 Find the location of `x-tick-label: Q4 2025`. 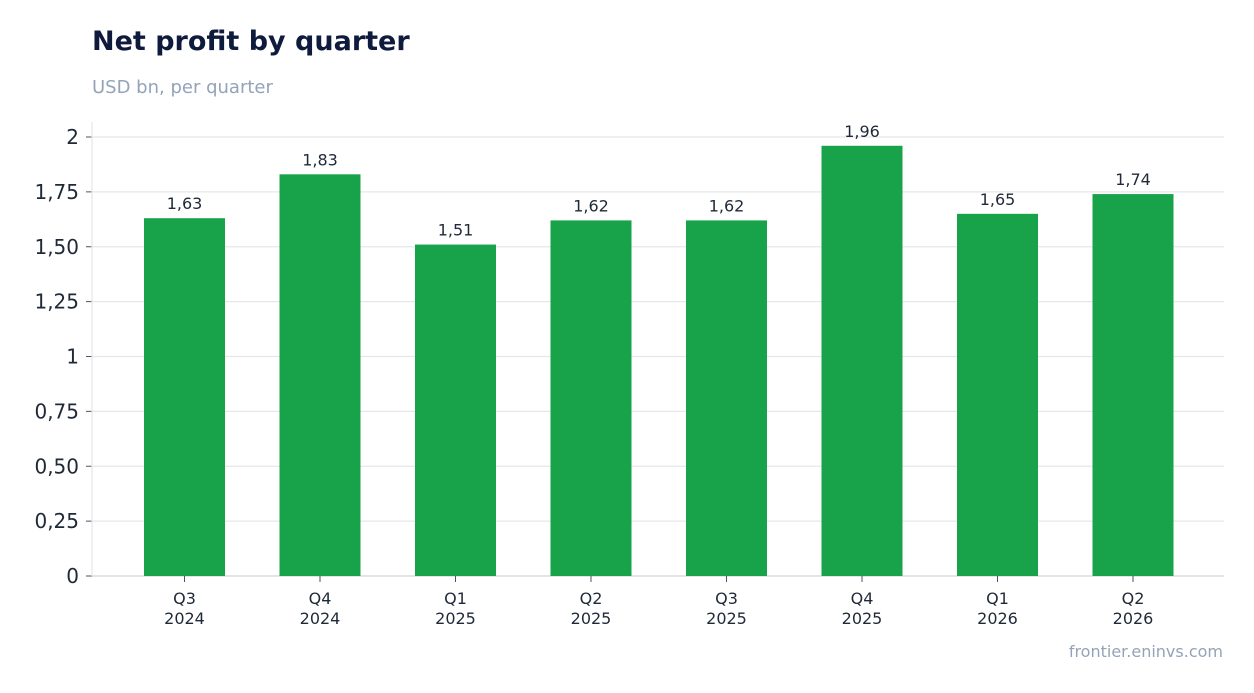

x-tick-label: Q4 2025 is located at coordinates (862, 608).